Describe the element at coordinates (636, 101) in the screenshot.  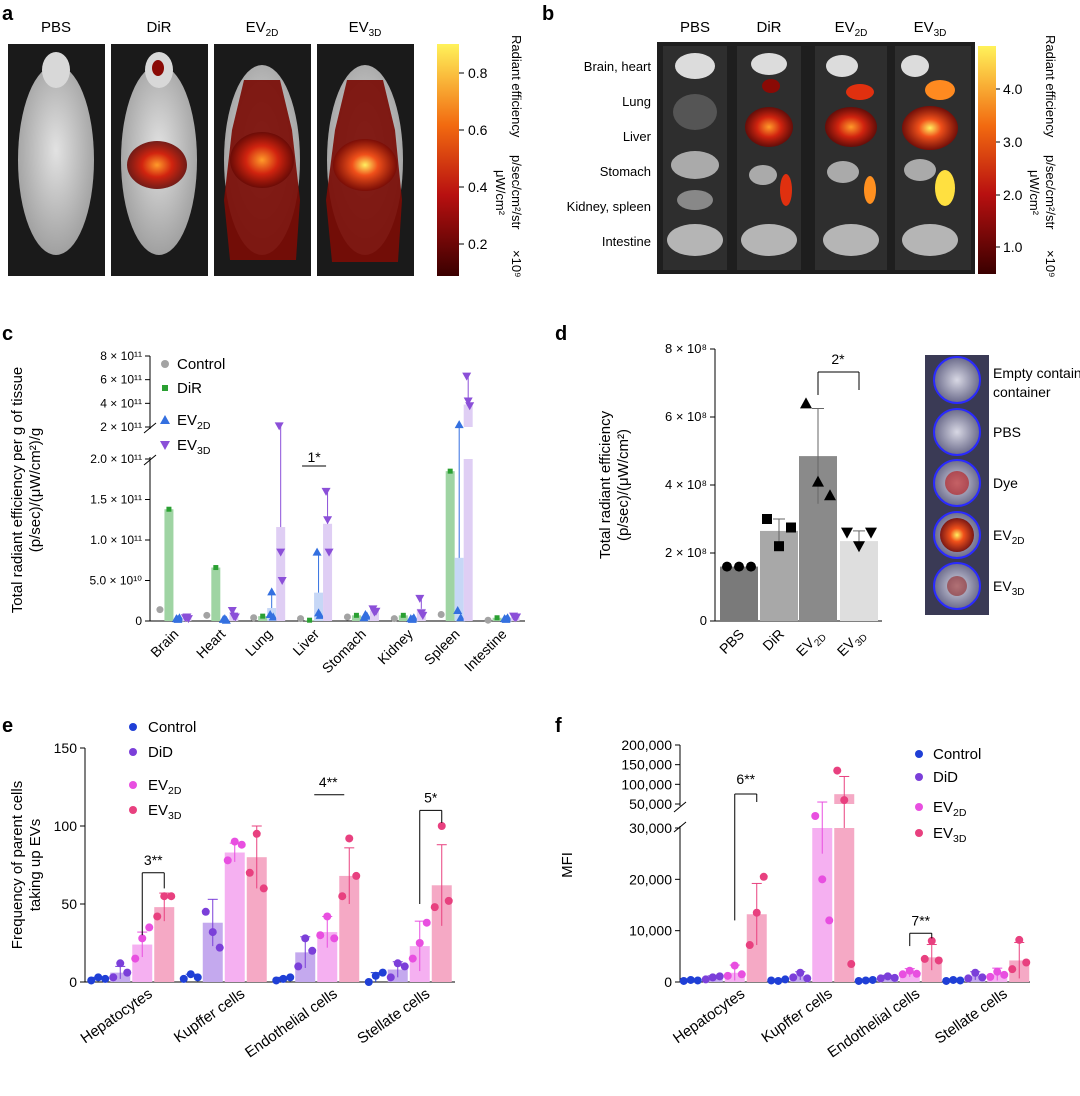
I see `b-organ-label: Lung` at that location.